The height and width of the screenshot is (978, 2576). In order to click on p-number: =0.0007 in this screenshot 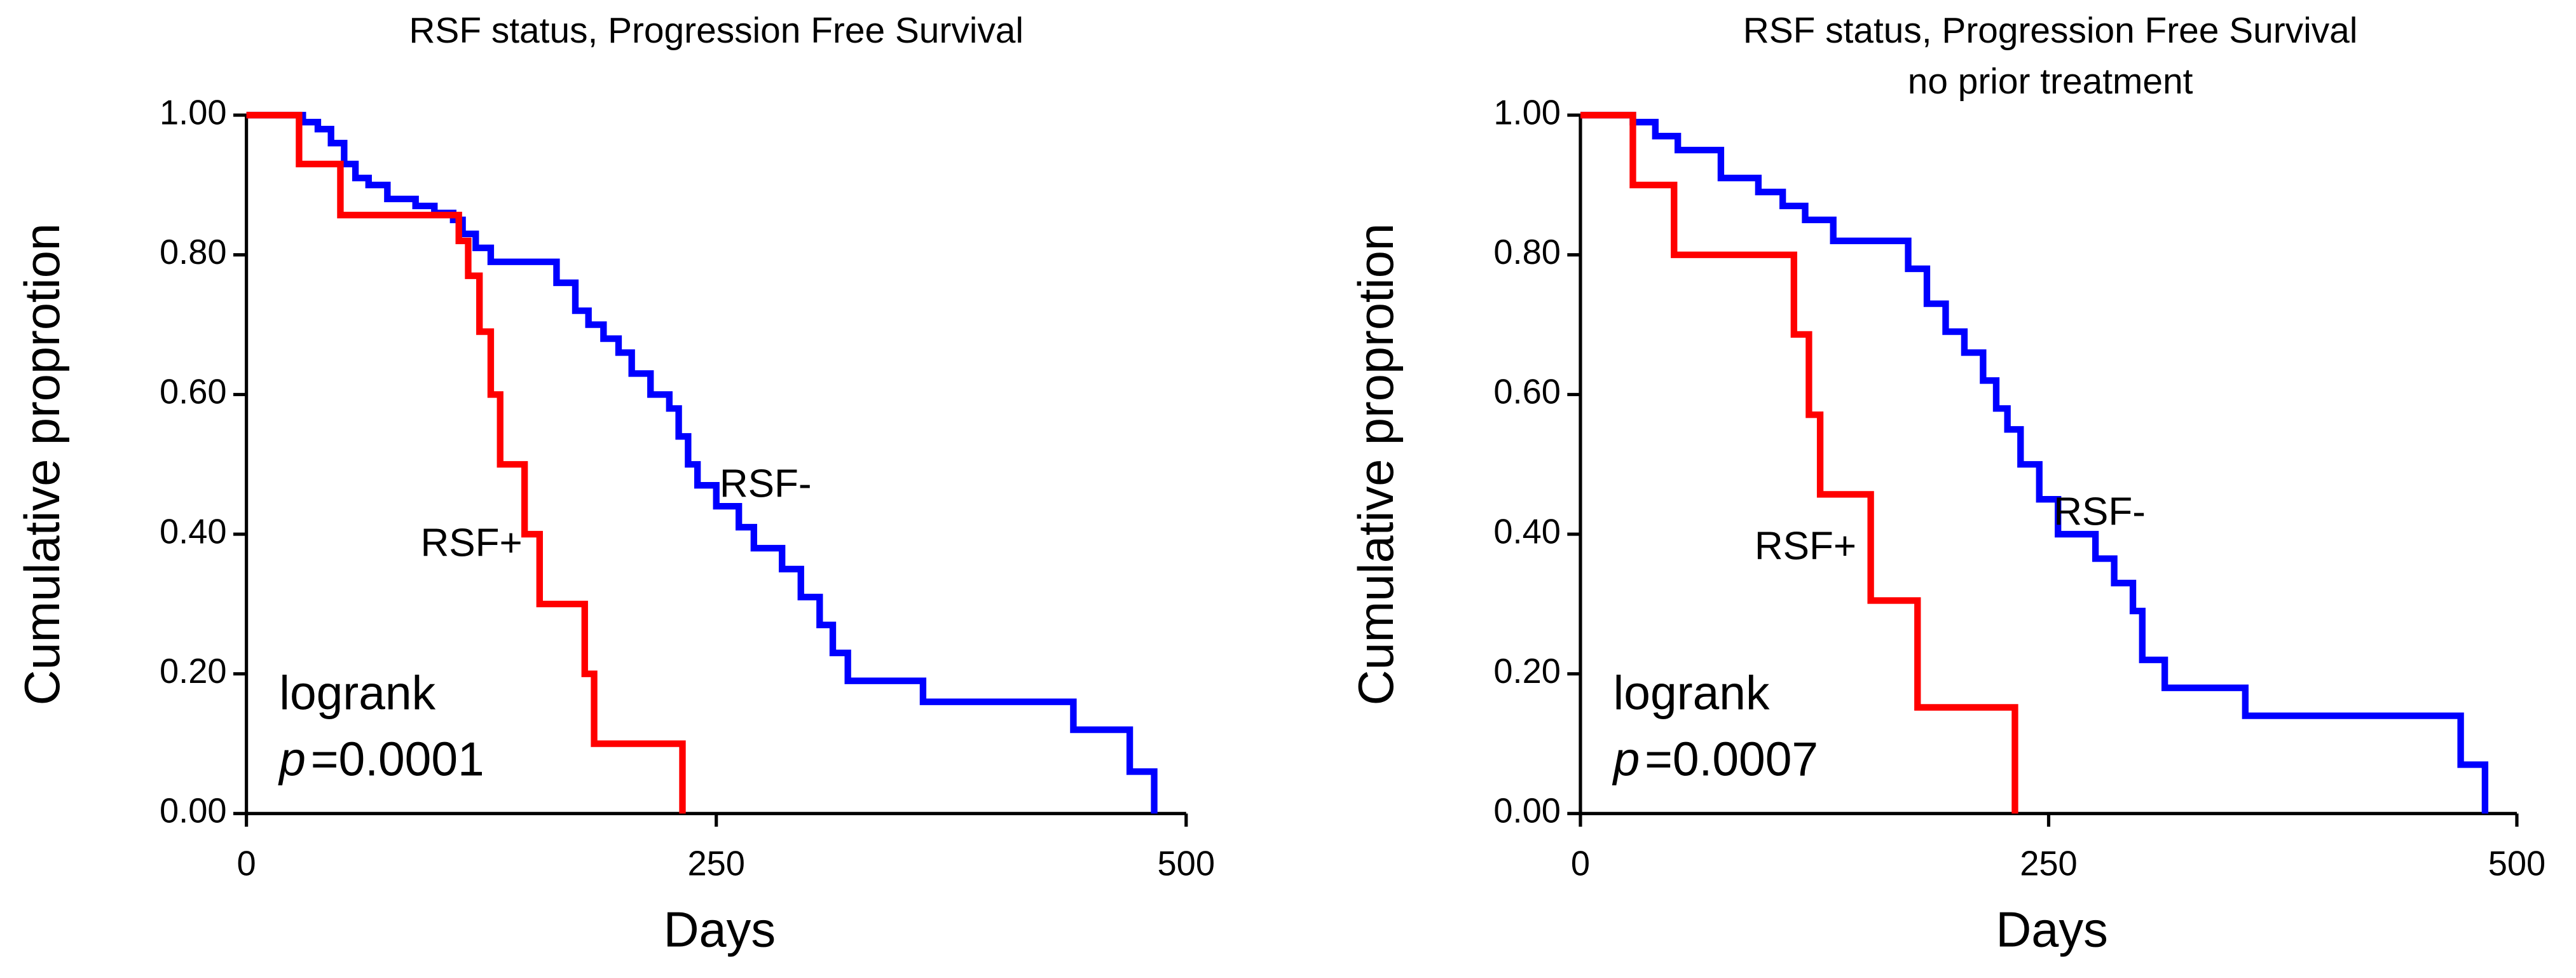, I will do `click(1731, 758)`.